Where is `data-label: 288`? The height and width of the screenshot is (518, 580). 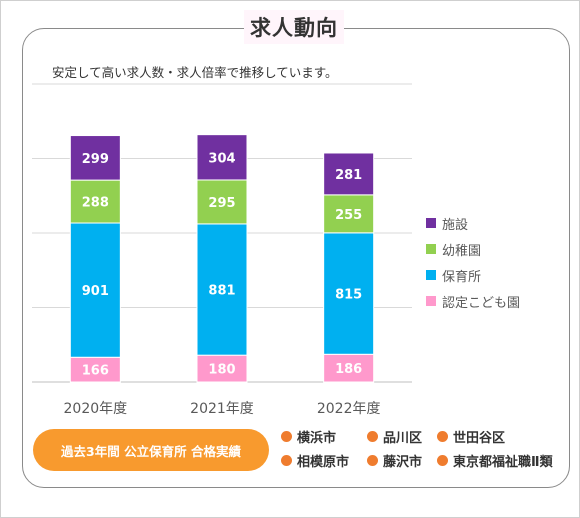
data-label: 288 is located at coordinates (95, 203).